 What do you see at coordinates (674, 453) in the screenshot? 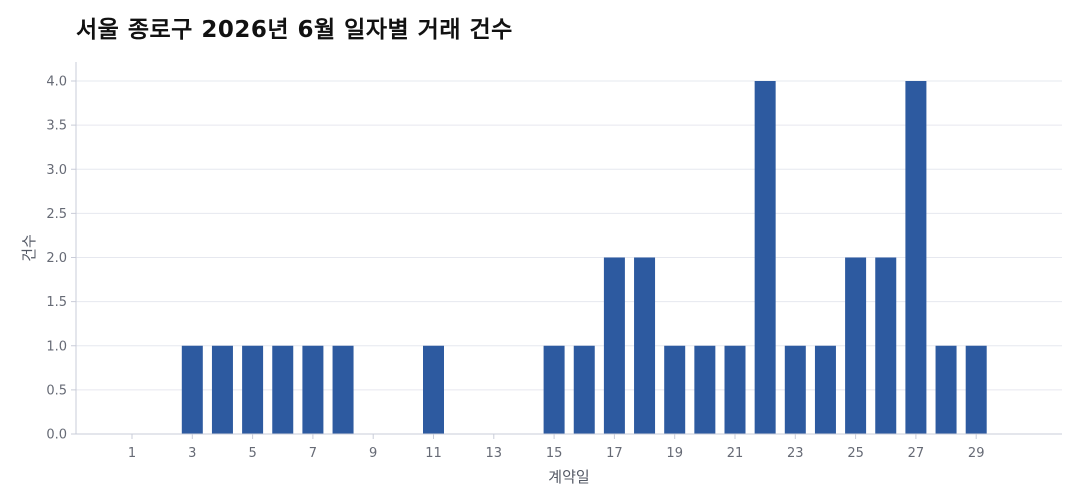
I see `x-tick-label: 19` at bounding box center [674, 453].